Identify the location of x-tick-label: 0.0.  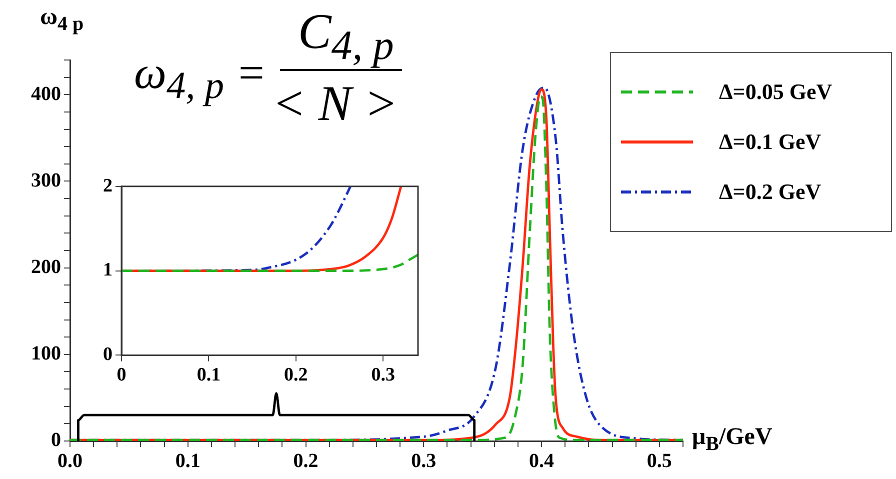
(70, 461).